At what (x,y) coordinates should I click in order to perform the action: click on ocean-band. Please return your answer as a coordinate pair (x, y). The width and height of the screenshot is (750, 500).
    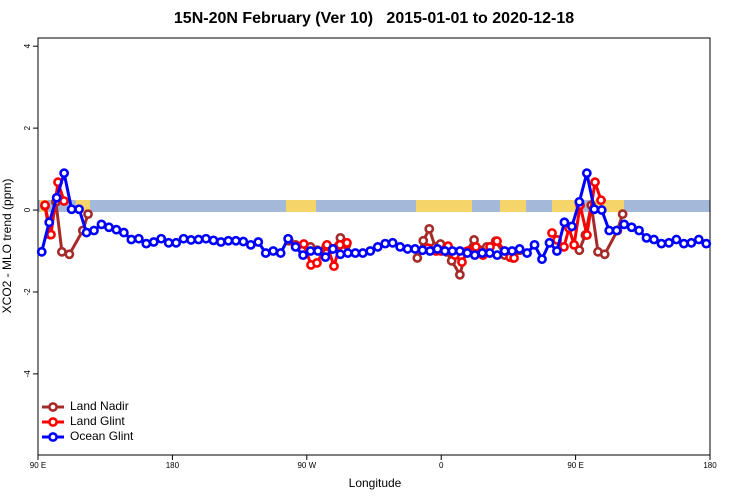
    Looking at the image, I should click on (374, 206).